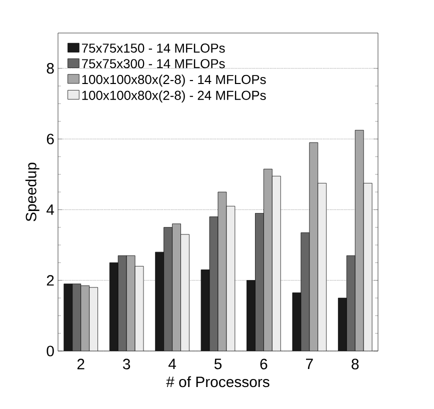 This screenshot has width=434, height=409. What do you see at coordinates (355, 364) in the screenshot?
I see `x-tick-label: 8` at bounding box center [355, 364].